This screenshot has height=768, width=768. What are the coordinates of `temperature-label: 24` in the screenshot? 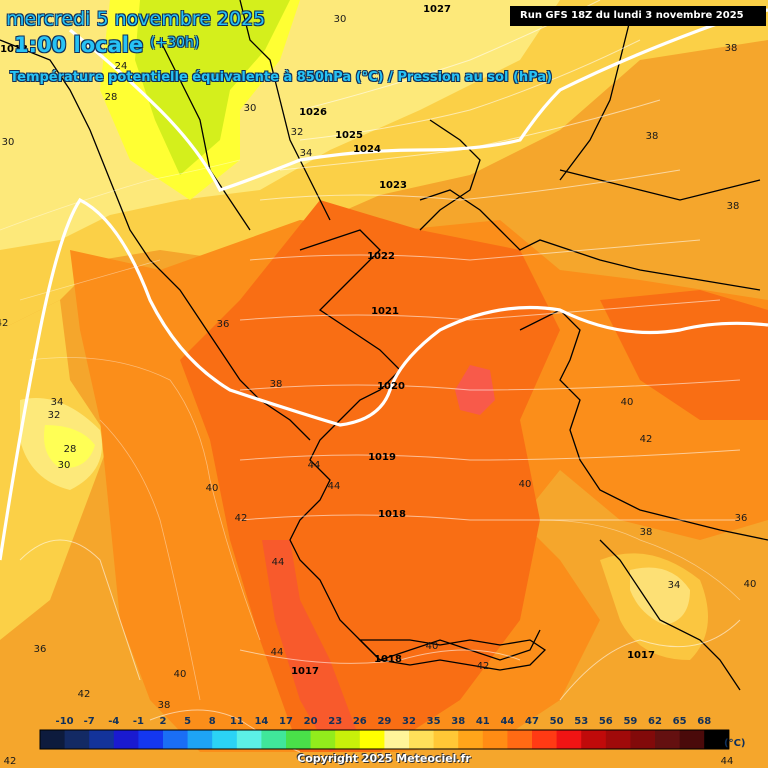 It's located at (121, 66).